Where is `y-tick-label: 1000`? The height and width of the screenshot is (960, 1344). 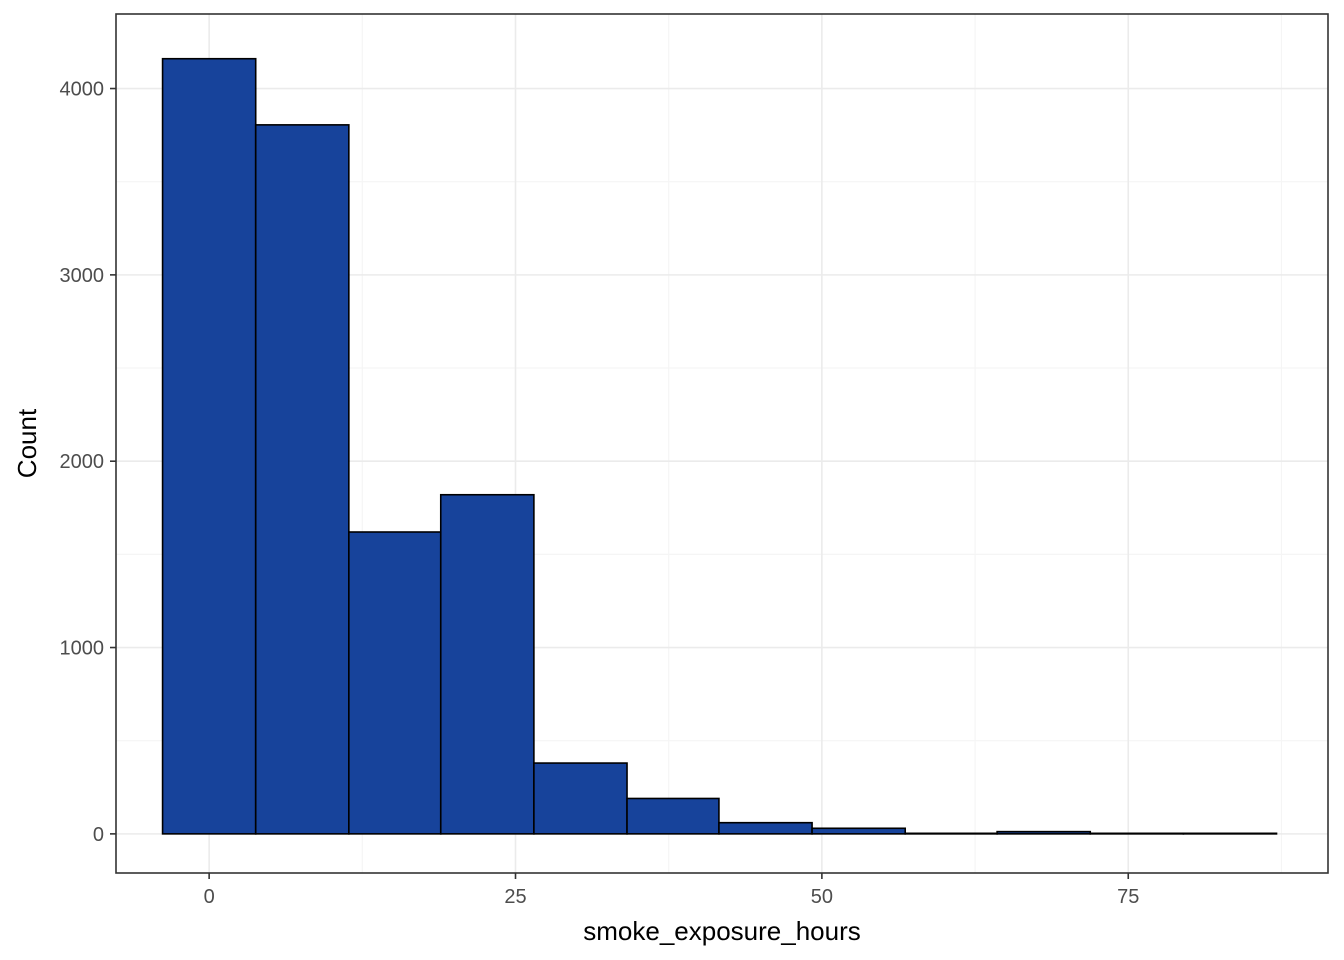
y-tick-label: 1000 is located at coordinates (82, 649).